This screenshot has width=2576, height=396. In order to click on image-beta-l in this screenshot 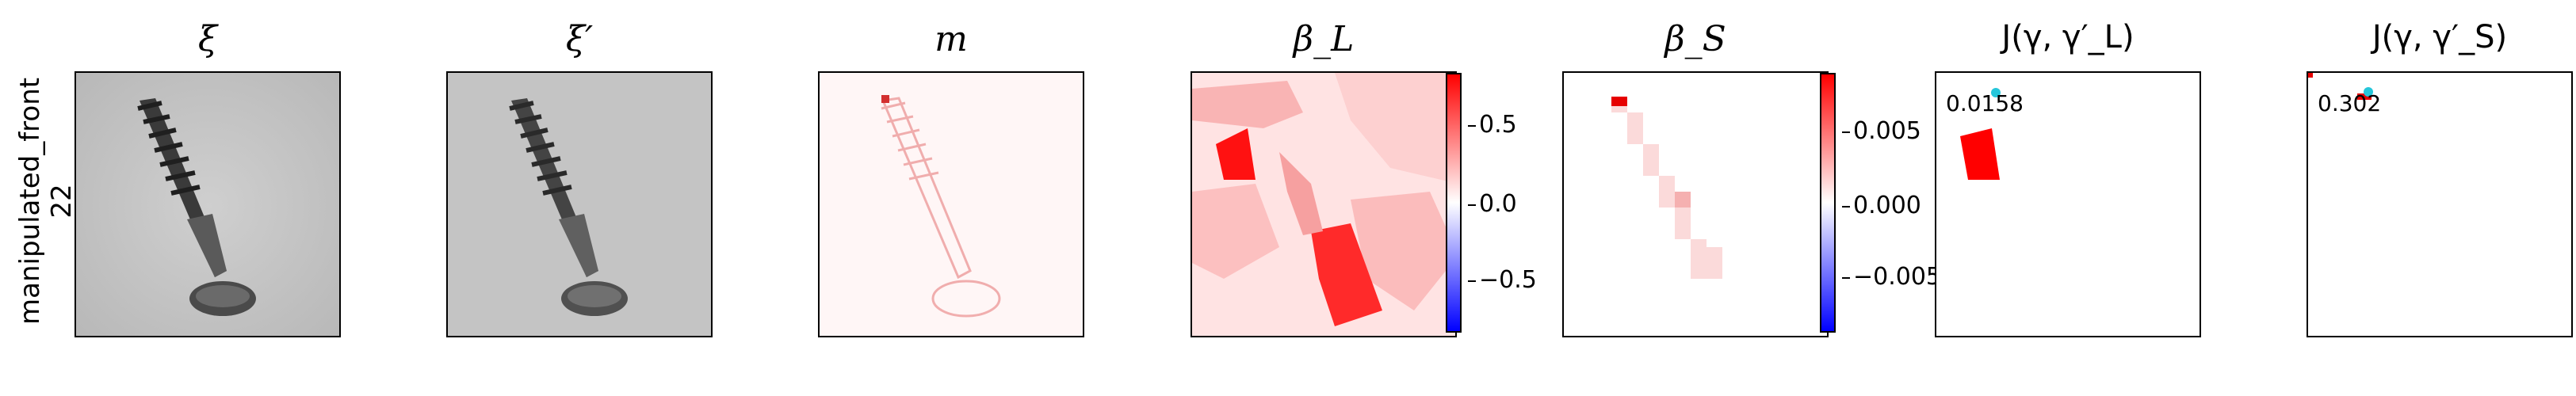, I will do `click(1324, 204)`.